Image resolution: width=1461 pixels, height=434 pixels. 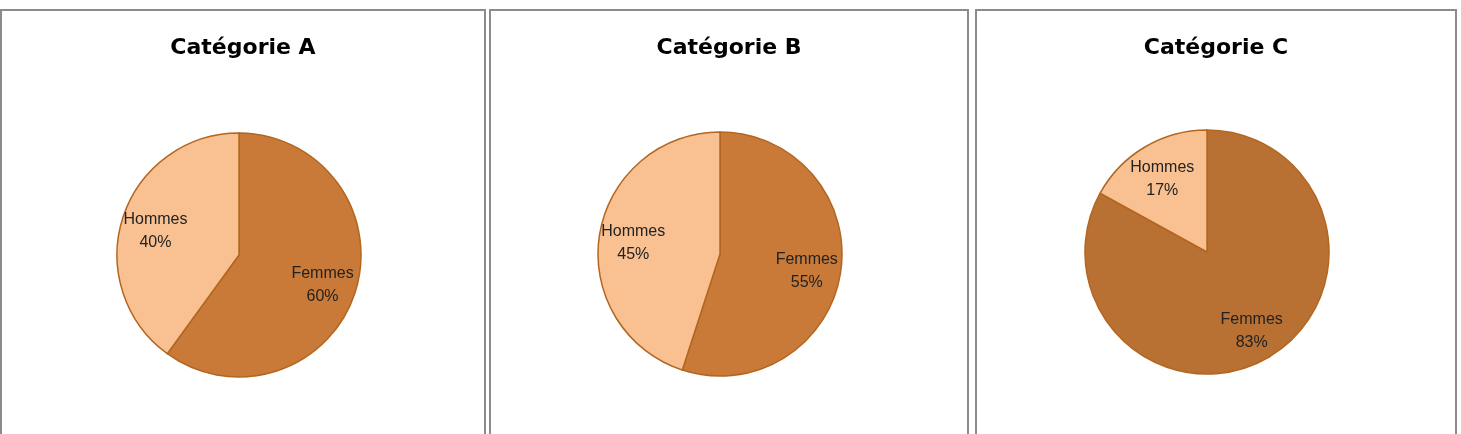 What do you see at coordinates (633, 254) in the screenshot?
I see `data-label: 45%` at bounding box center [633, 254].